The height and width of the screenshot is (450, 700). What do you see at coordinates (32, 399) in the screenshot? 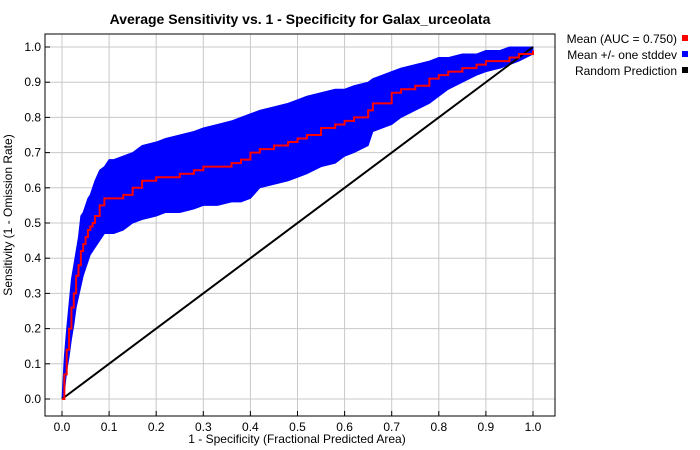
I see `y-tick-label: 0.0` at bounding box center [32, 399].